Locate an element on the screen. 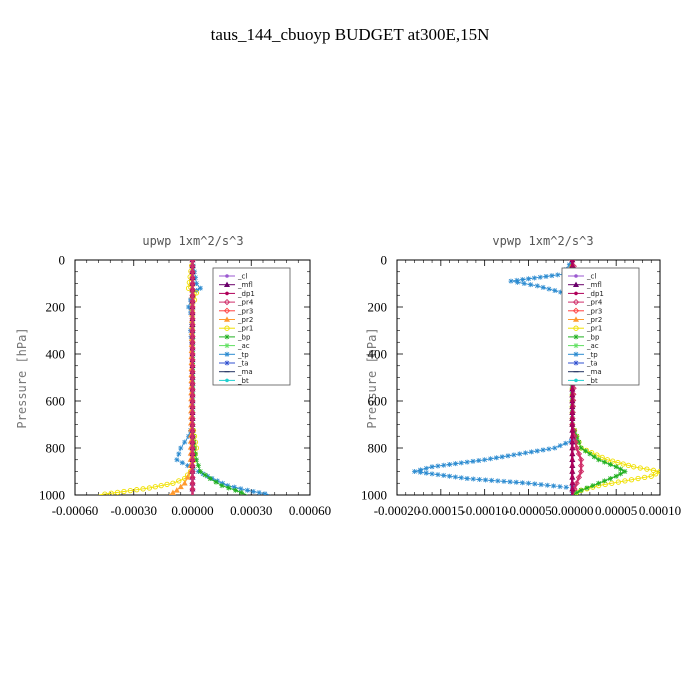 This screenshot has height=700, width=700. legend-label: _dp1 is located at coordinates (595, 294).